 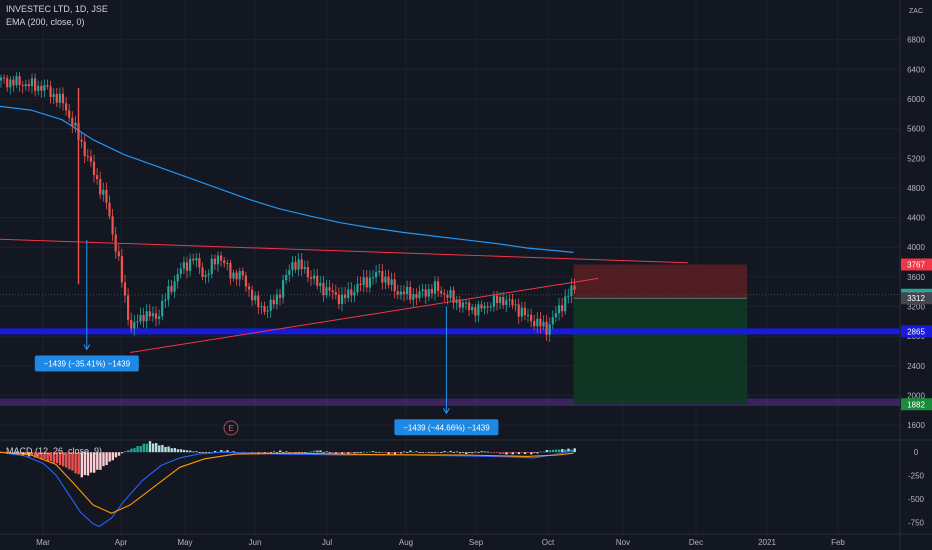 I want to click on macd-pane, so click(x=288, y=484).